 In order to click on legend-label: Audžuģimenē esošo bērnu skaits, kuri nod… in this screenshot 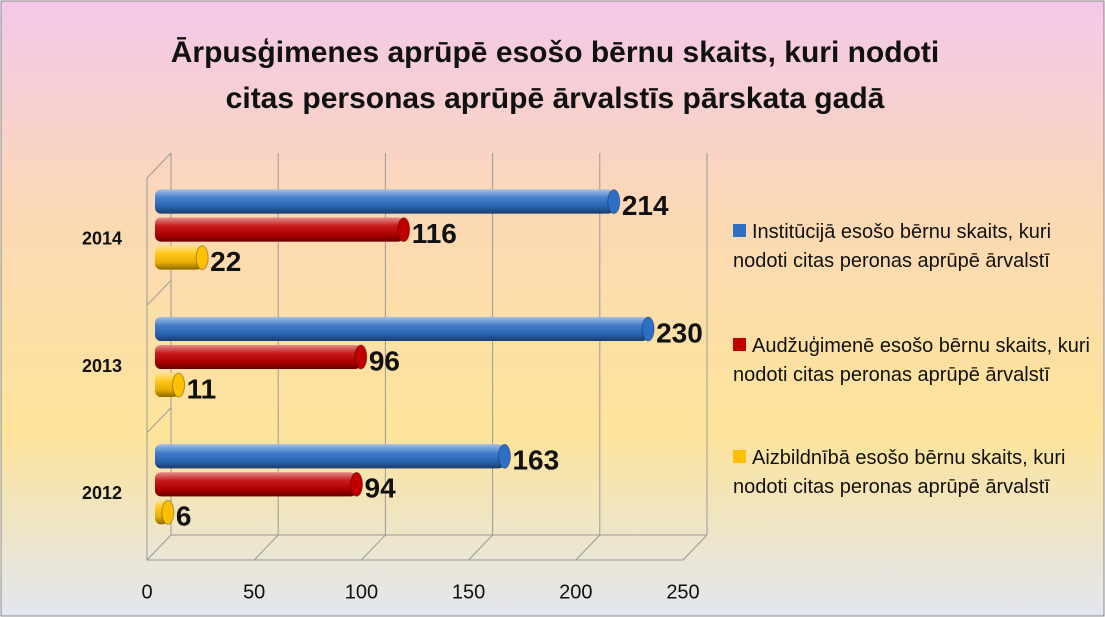, I will do `click(911, 360)`.